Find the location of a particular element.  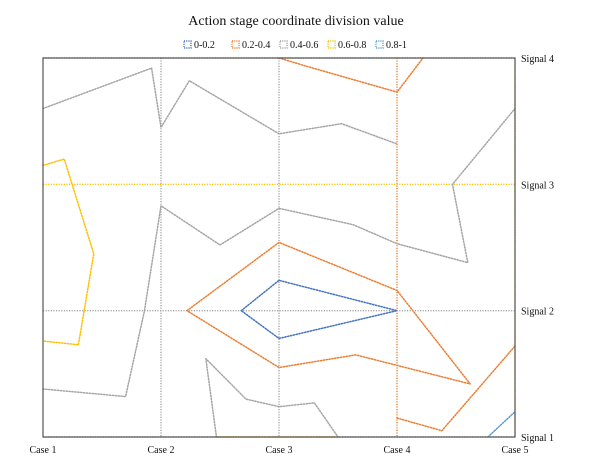

chart-title: Action stage coordinate division value is located at coordinates (295, 21).